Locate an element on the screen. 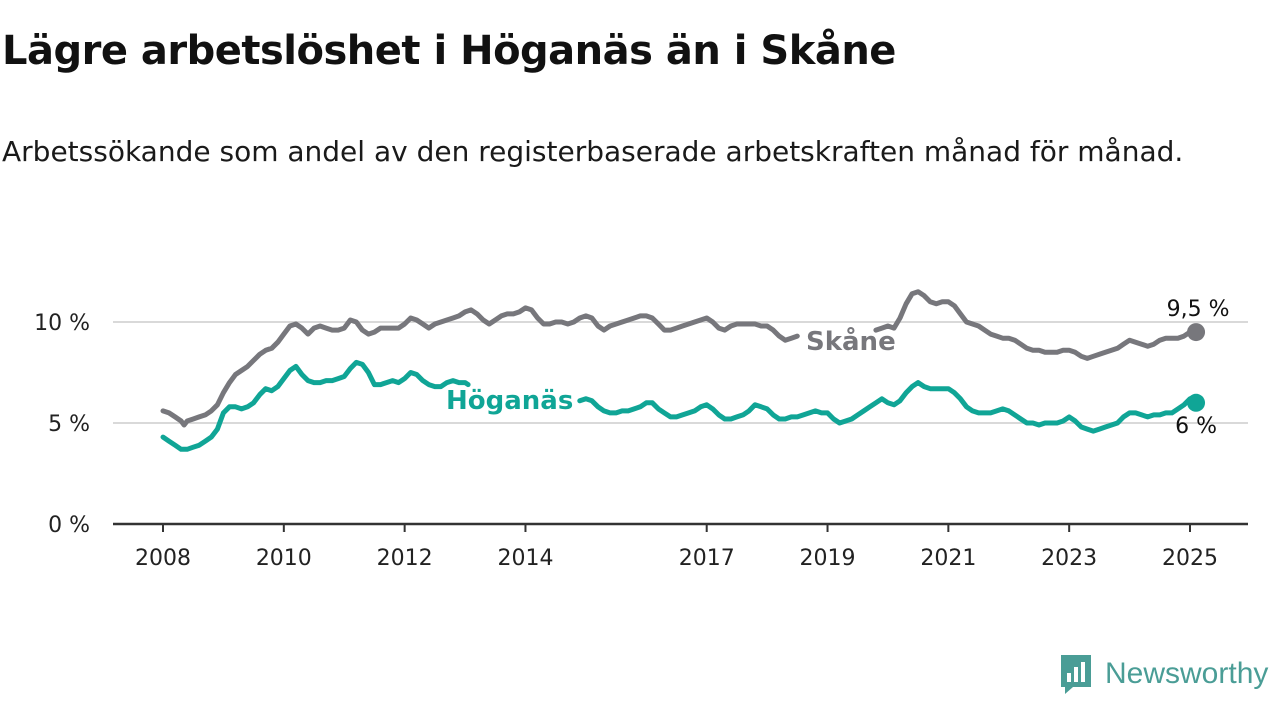  x-tick-label: 2008 is located at coordinates (163, 558).